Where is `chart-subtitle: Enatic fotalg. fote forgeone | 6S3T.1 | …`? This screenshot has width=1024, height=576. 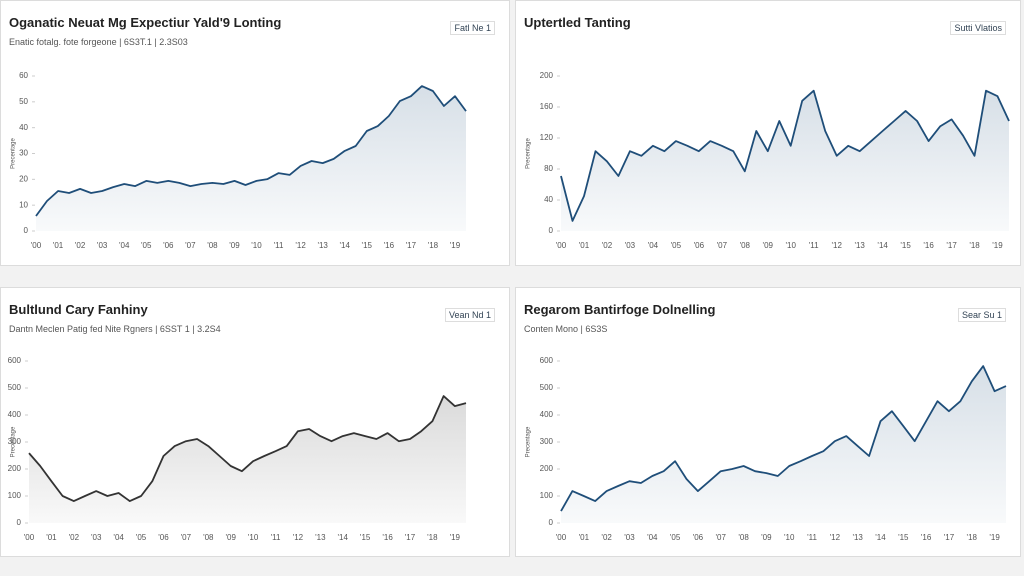 chart-subtitle: Enatic fotalg. fote forgeone | 6S3T.1 | … is located at coordinates (98, 42).